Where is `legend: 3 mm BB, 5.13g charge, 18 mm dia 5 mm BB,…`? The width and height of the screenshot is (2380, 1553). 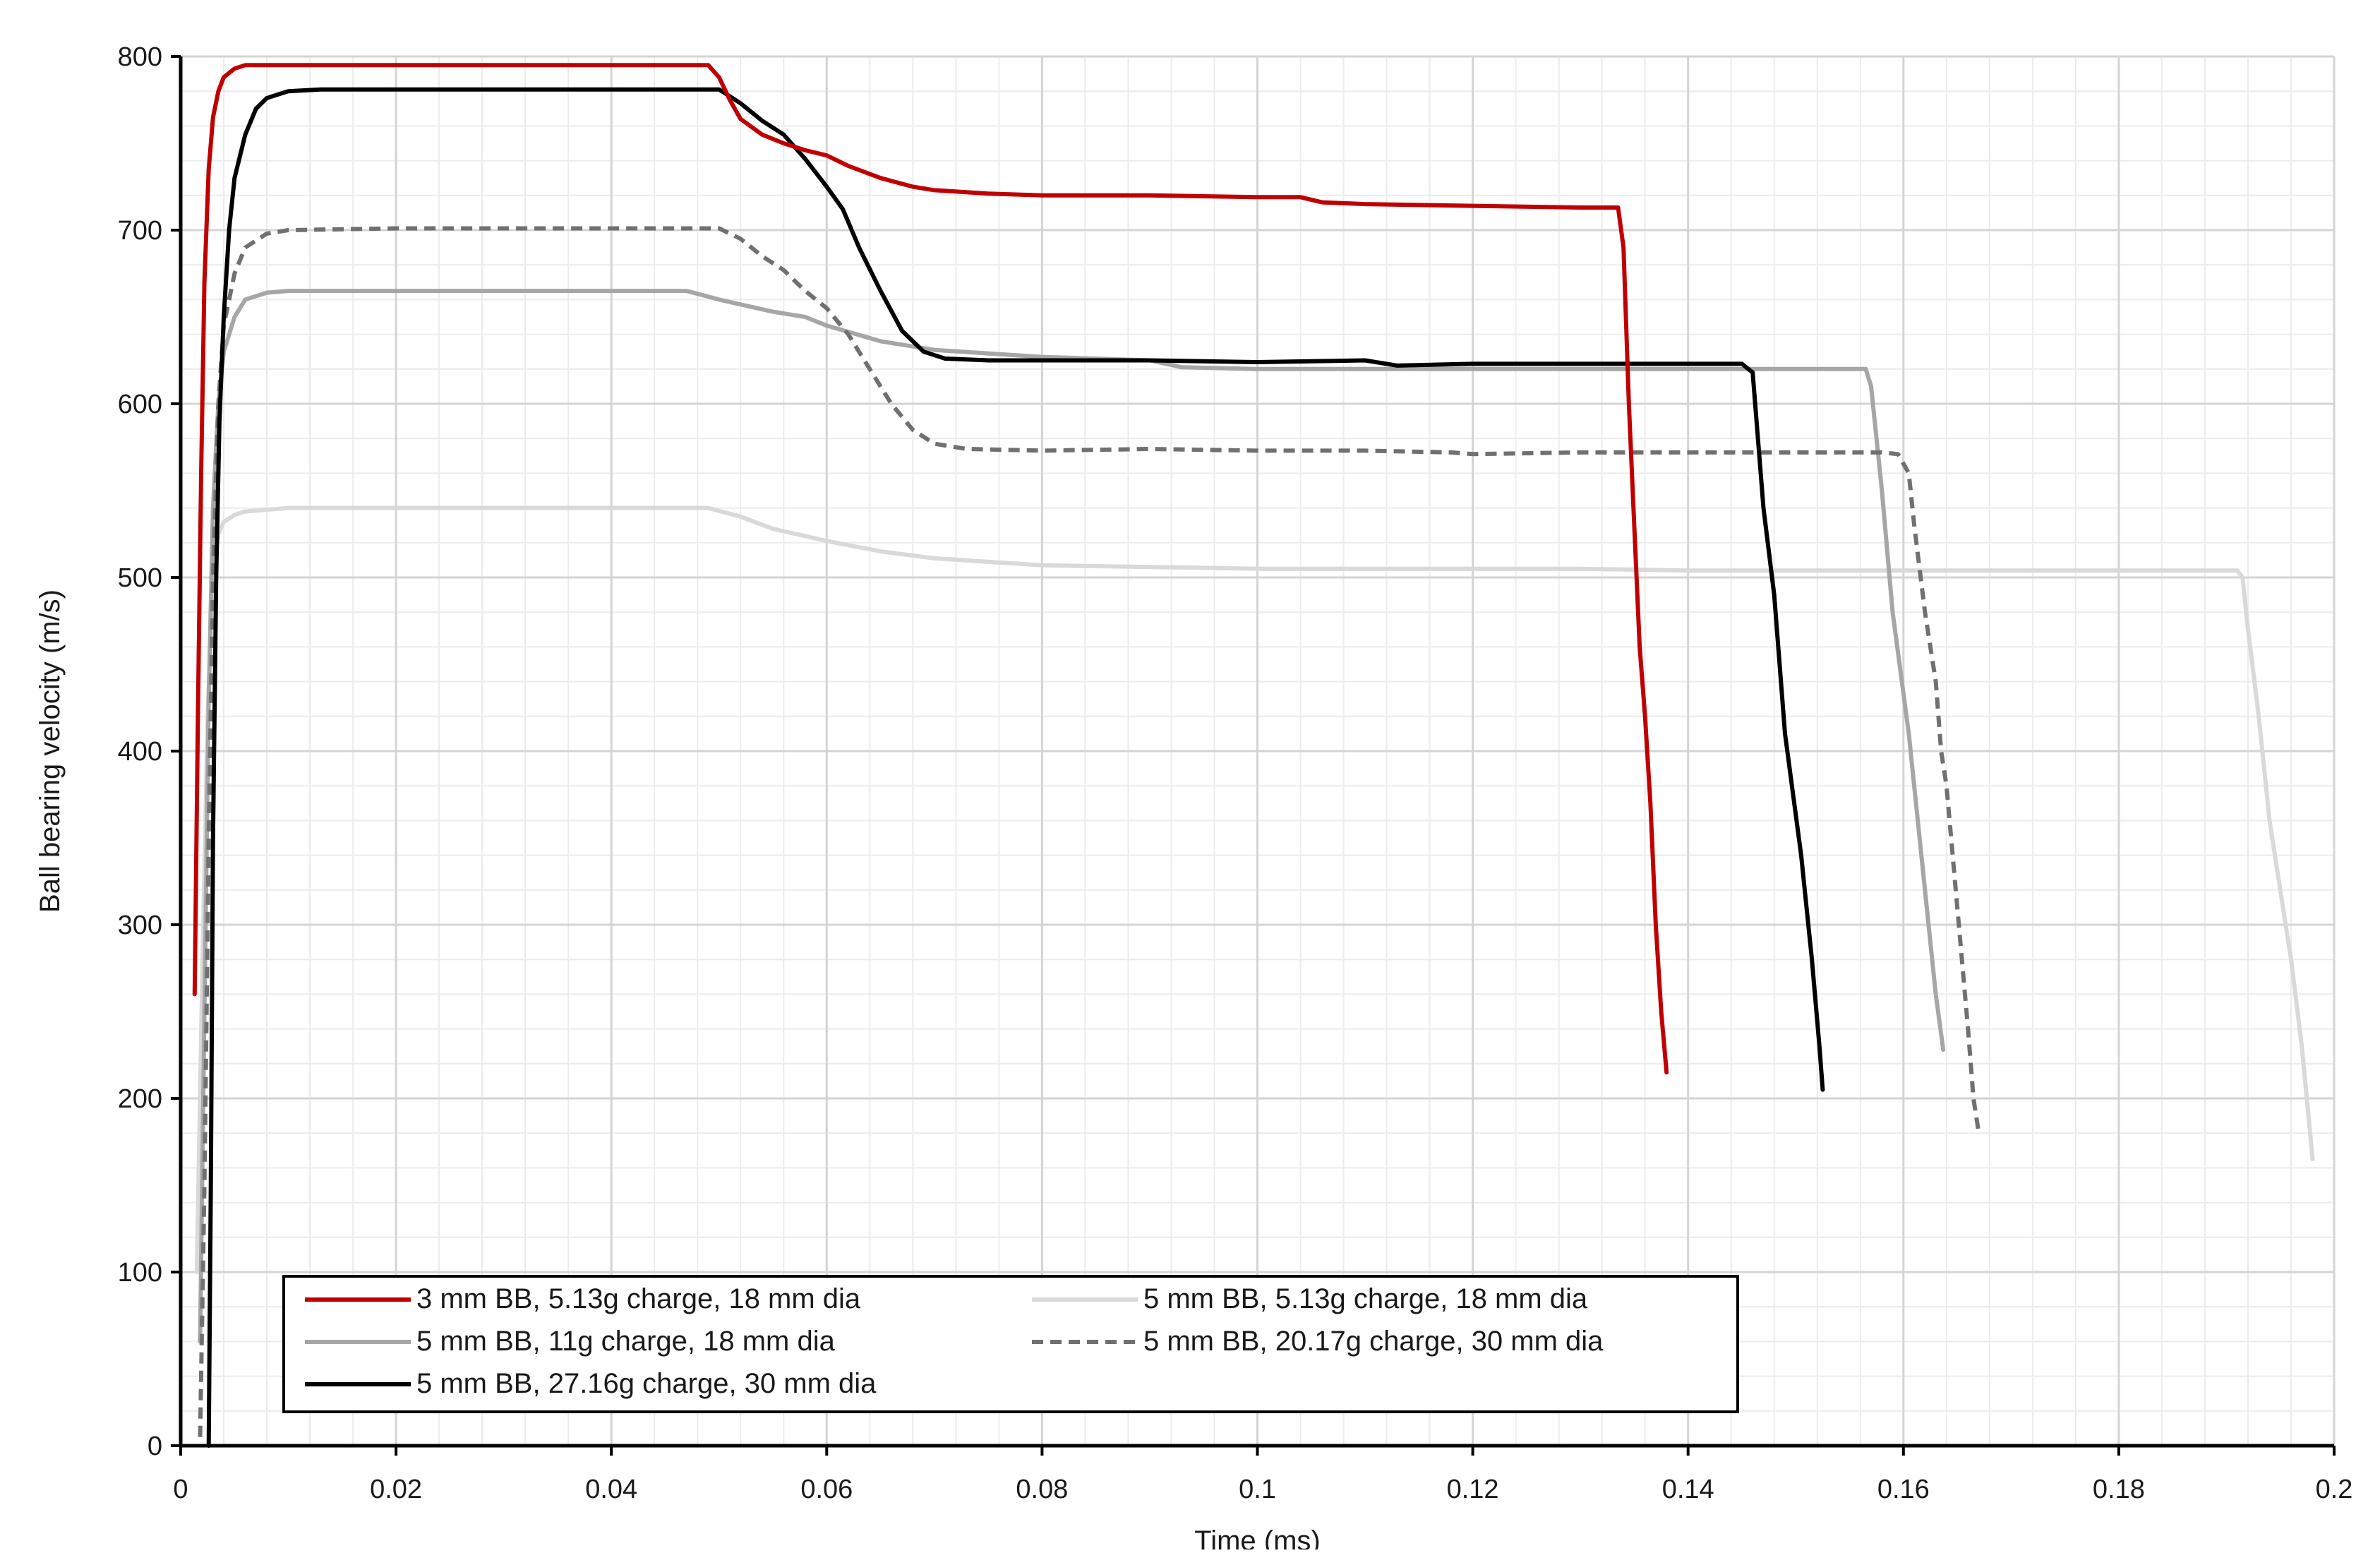
legend: 3 mm BB, 5.13g charge, 18 mm dia 5 mm BB,… is located at coordinates (1010, 1344).